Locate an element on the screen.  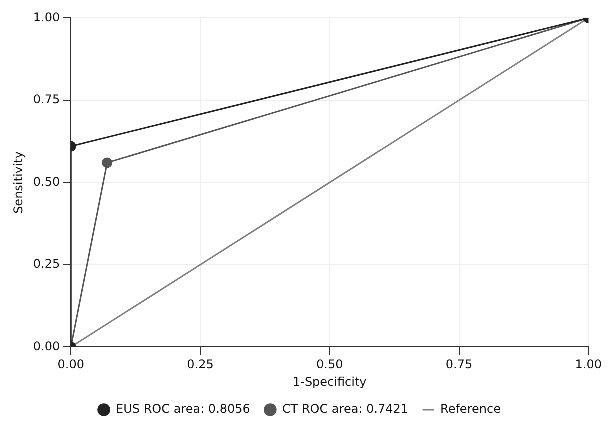
x-tick-label: 0.25 is located at coordinates (200, 365).